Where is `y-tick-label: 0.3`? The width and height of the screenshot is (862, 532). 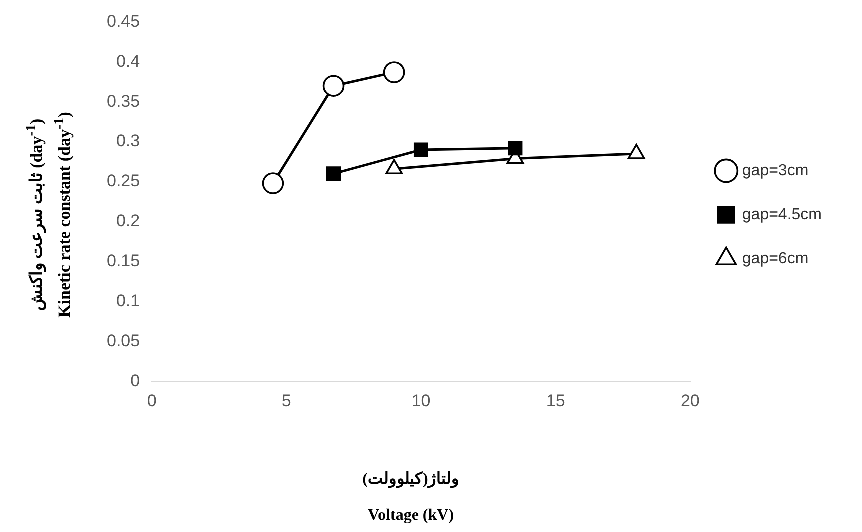 y-tick-label: 0.3 is located at coordinates (128, 141).